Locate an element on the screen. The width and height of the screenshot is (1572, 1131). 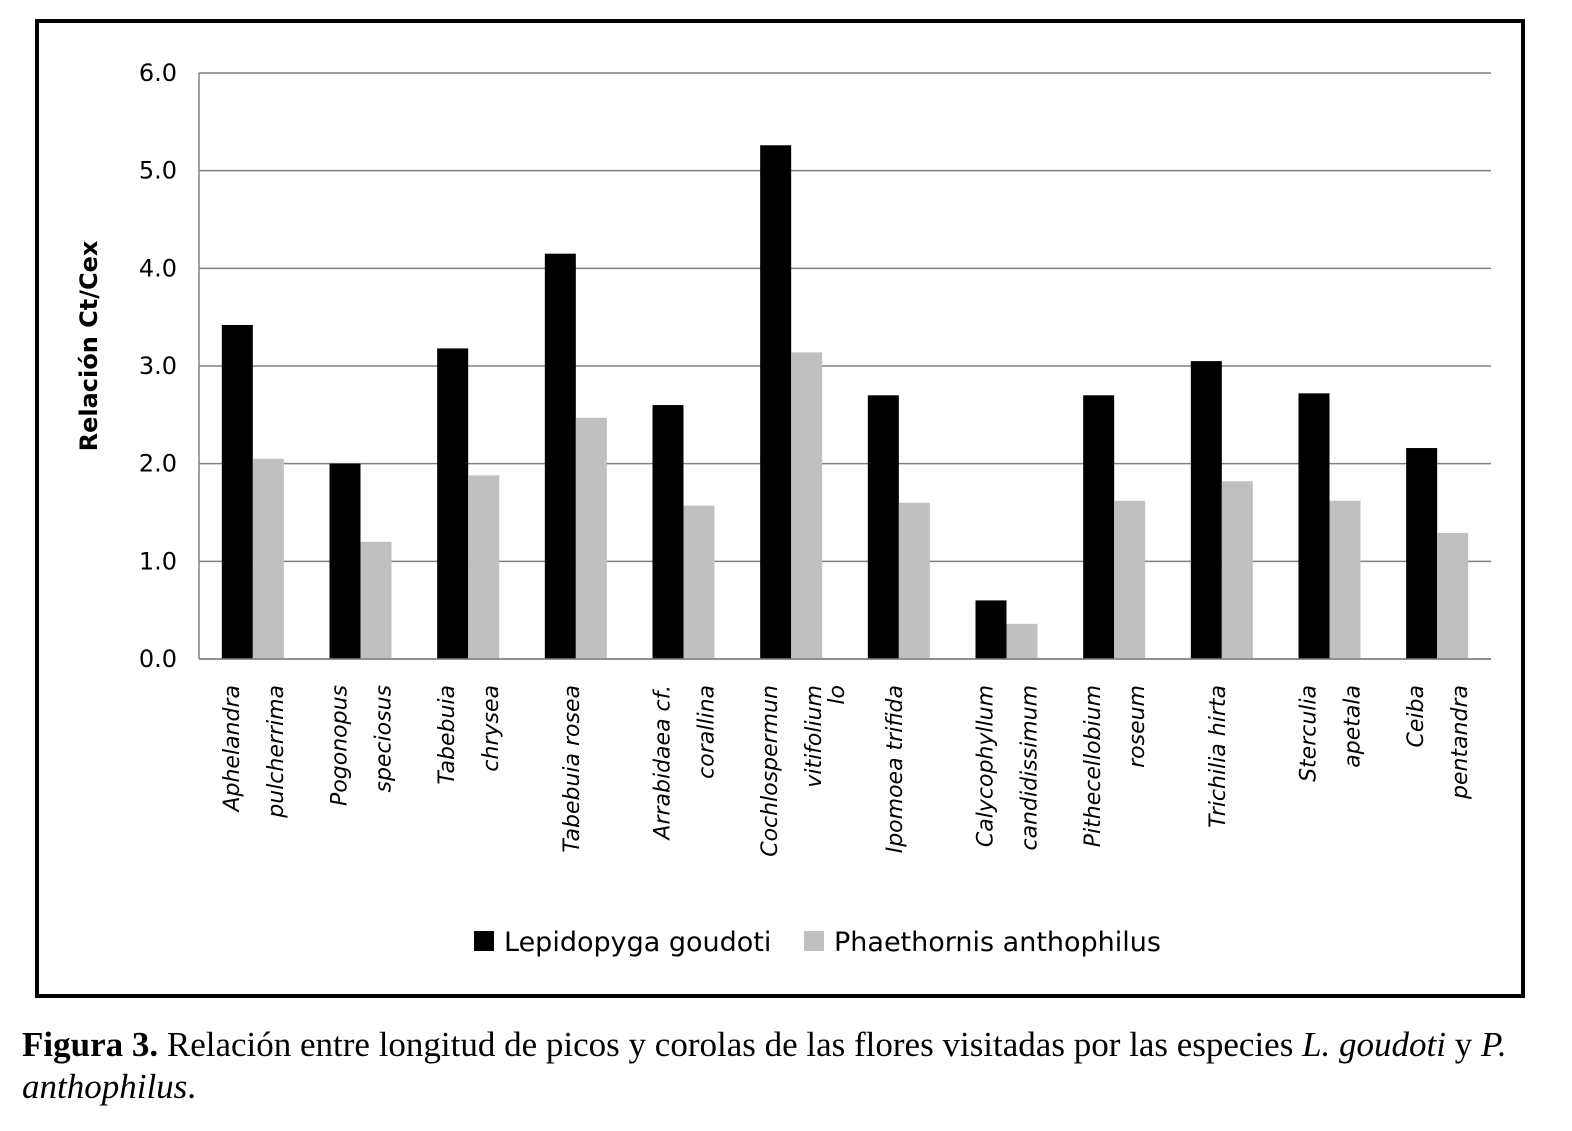
y-tick-label: 3.0 is located at coordinates (158, 366).